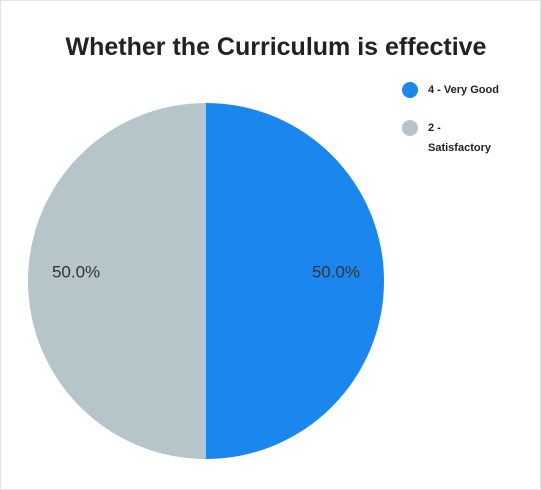  What do you see at coordinates (276, 47) in the screenshot?
I see `chart-title: Whether the Curriculum is effective` at bounding box center [276, 47].